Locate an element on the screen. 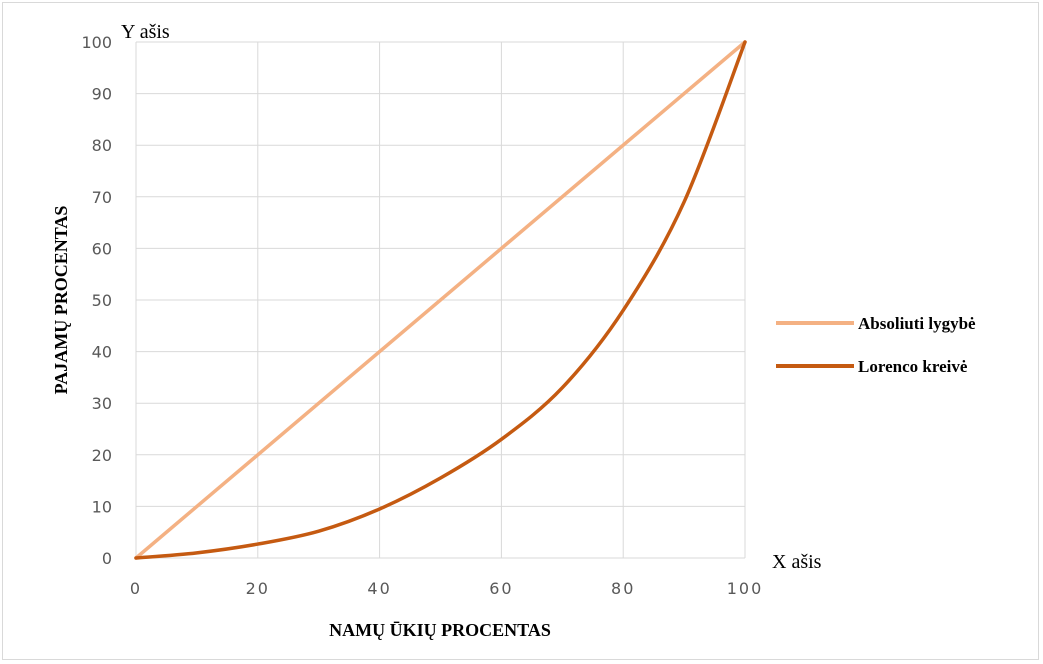  x-tick-label: 80 is located at coordinates (623, 588).